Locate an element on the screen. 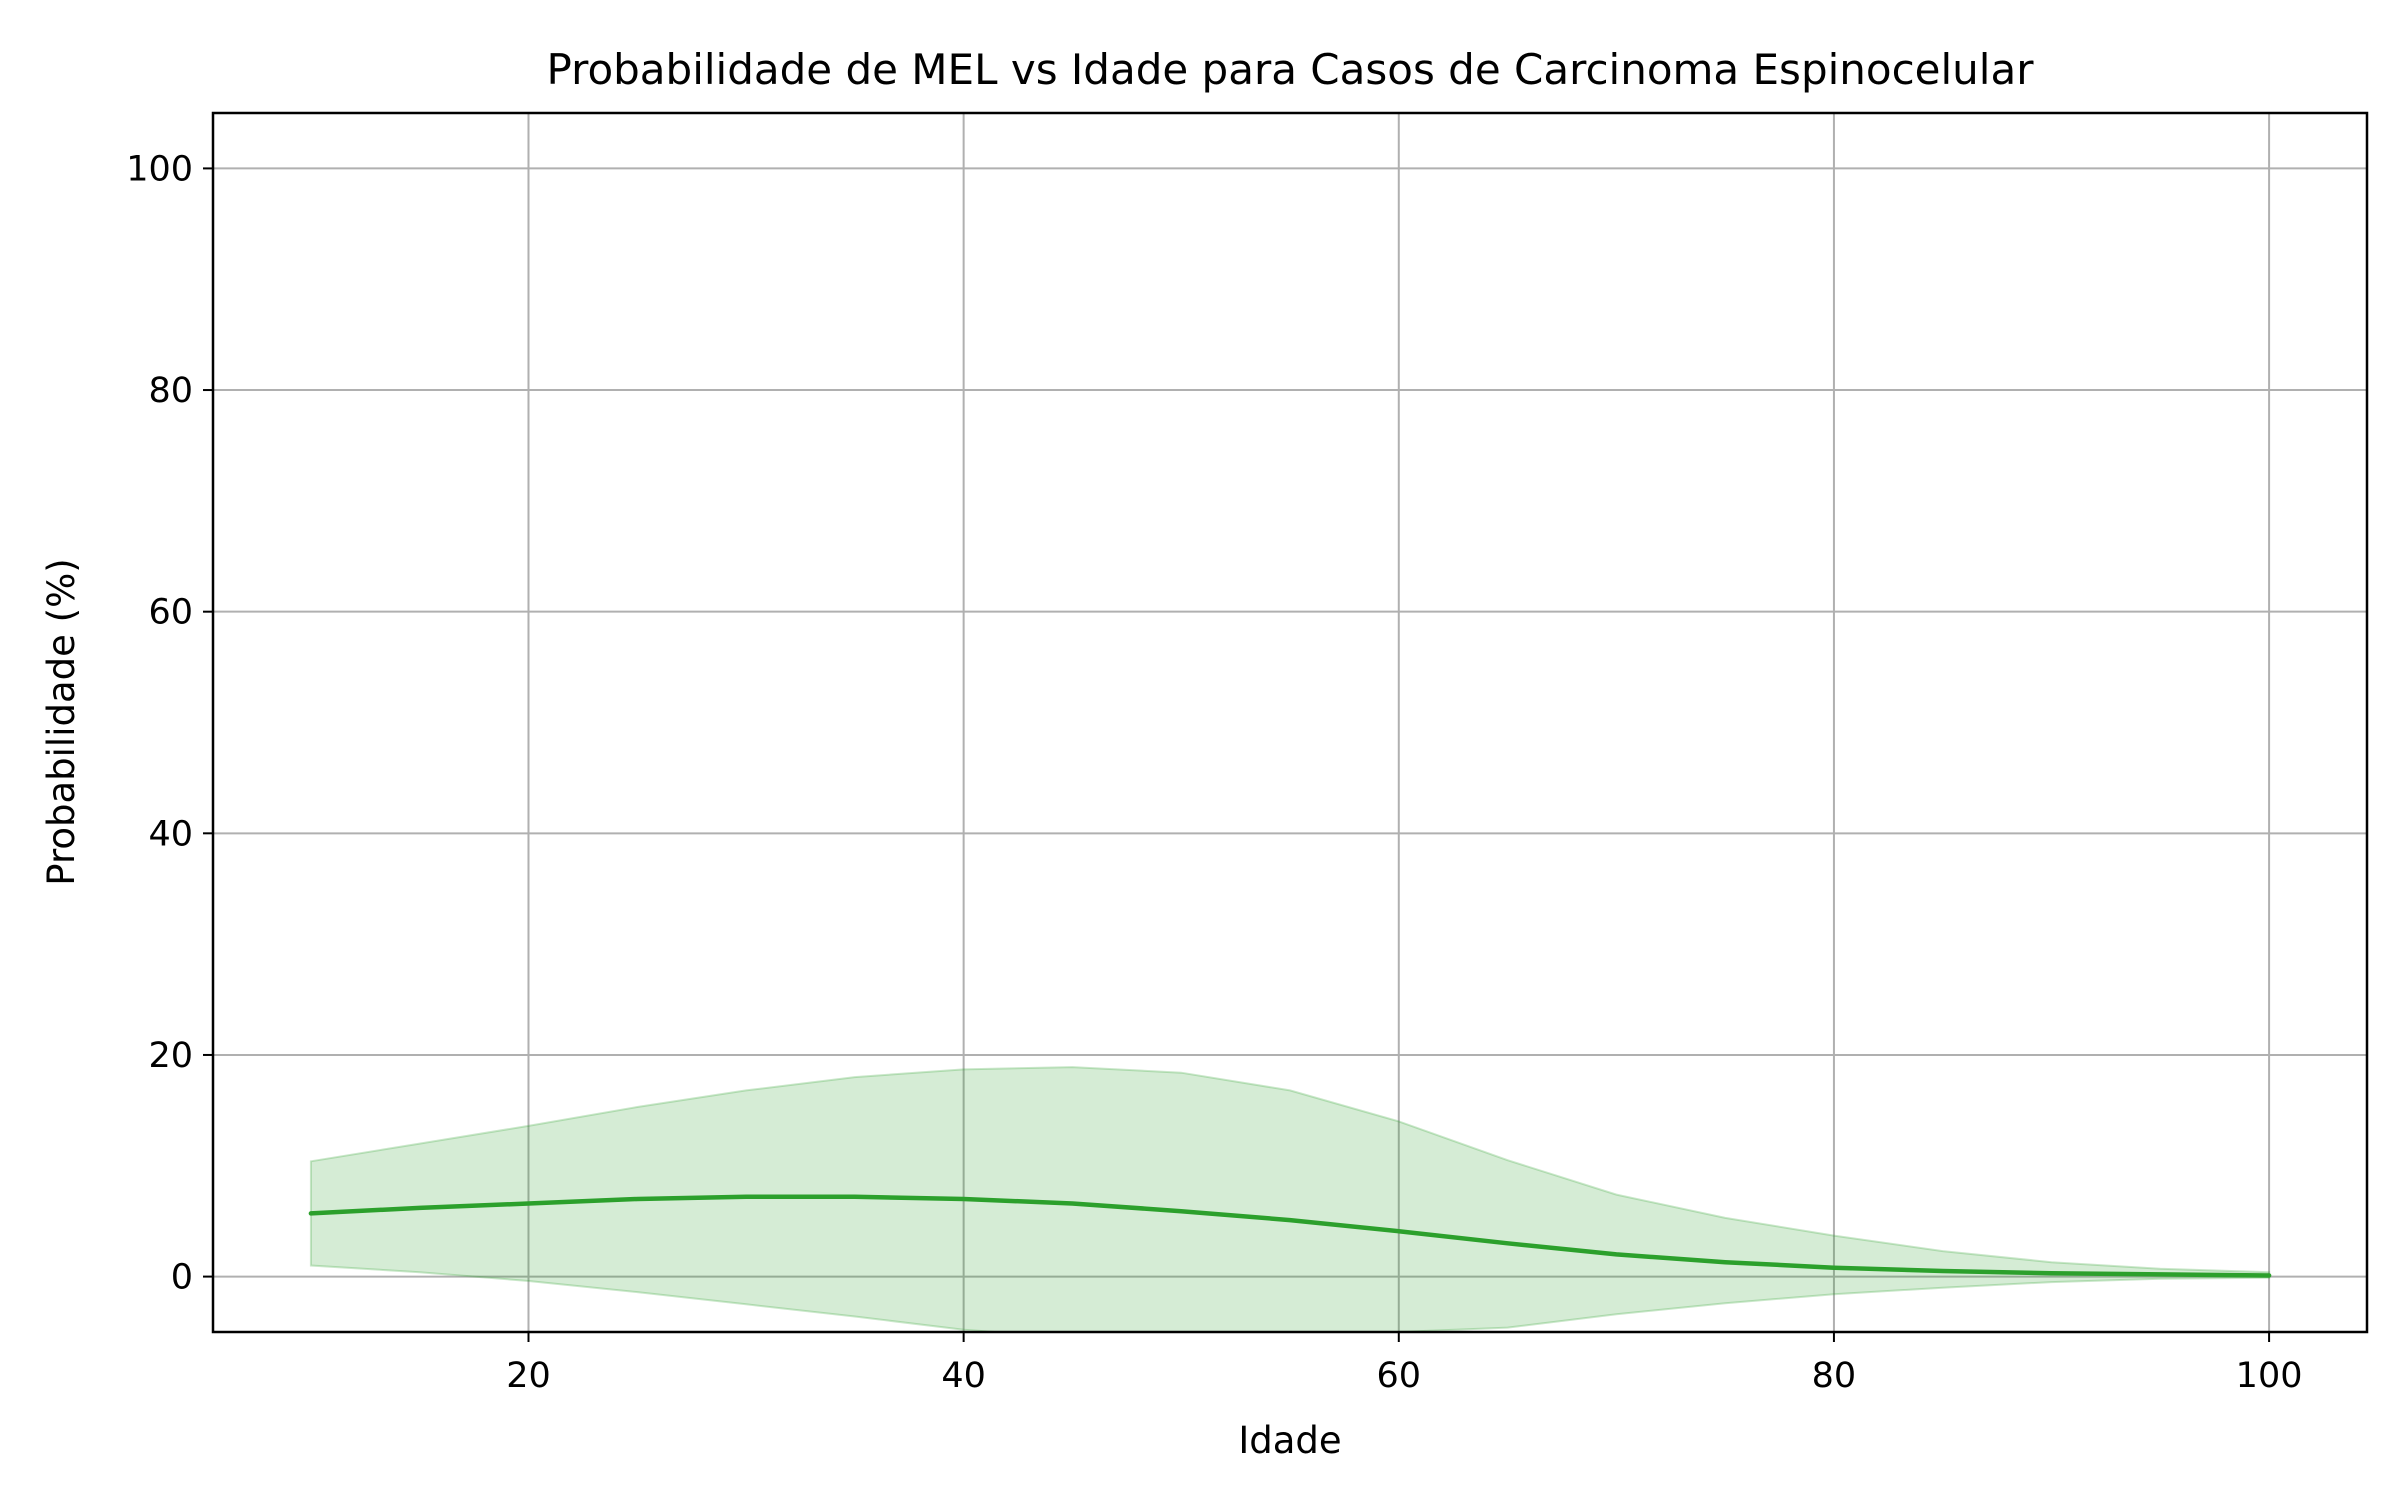 The image size is (2400, 1500). y-tick-label: 20 is located at coordinates (170, 1056).